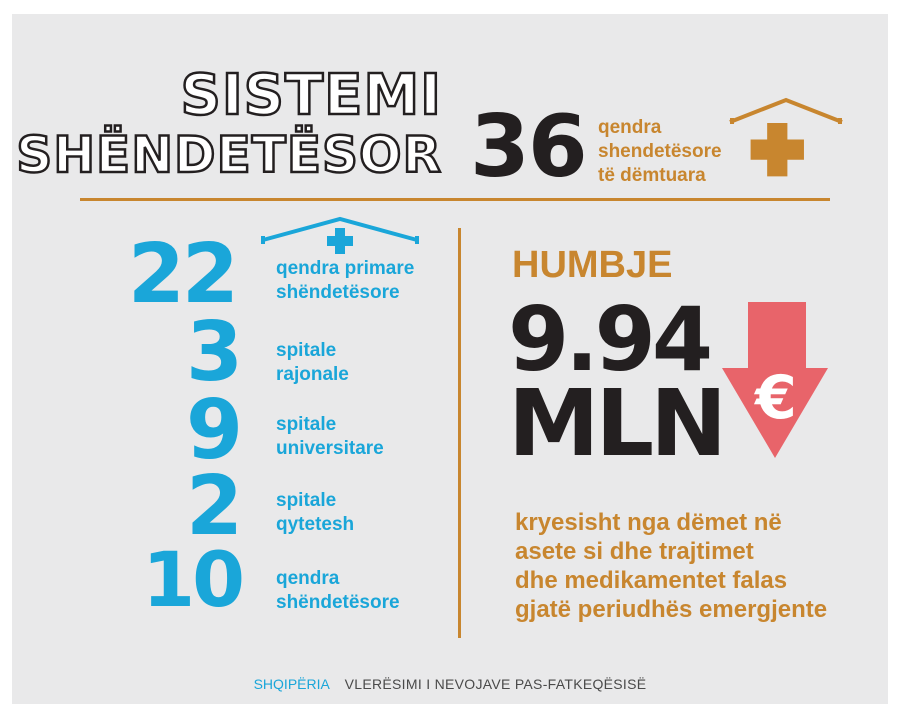  I want to click on title-line-1: SISTEMI, so click(310, 95).